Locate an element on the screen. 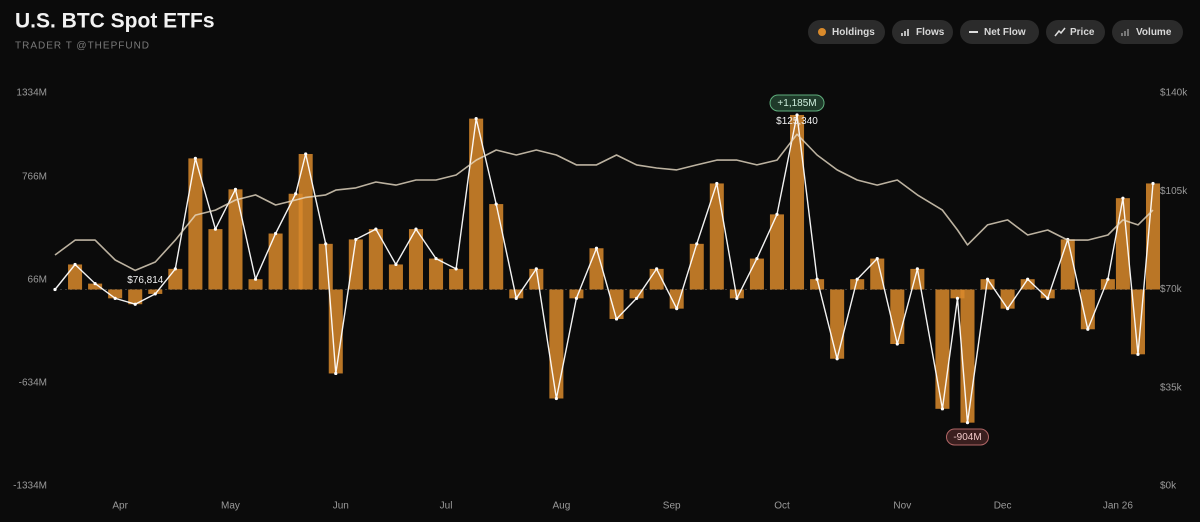  toolbar-button: Volume is located at coordinates (1147, 32).